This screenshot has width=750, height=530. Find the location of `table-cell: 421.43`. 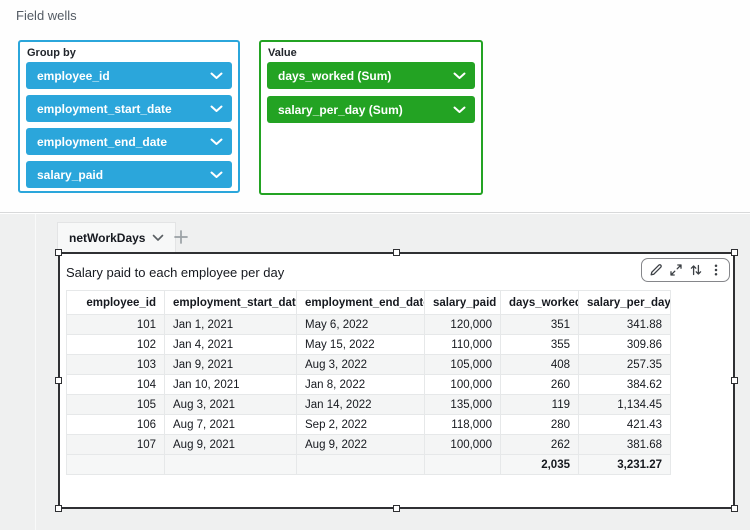

table-cell: 421.43 is located at coordinates (624, 424).